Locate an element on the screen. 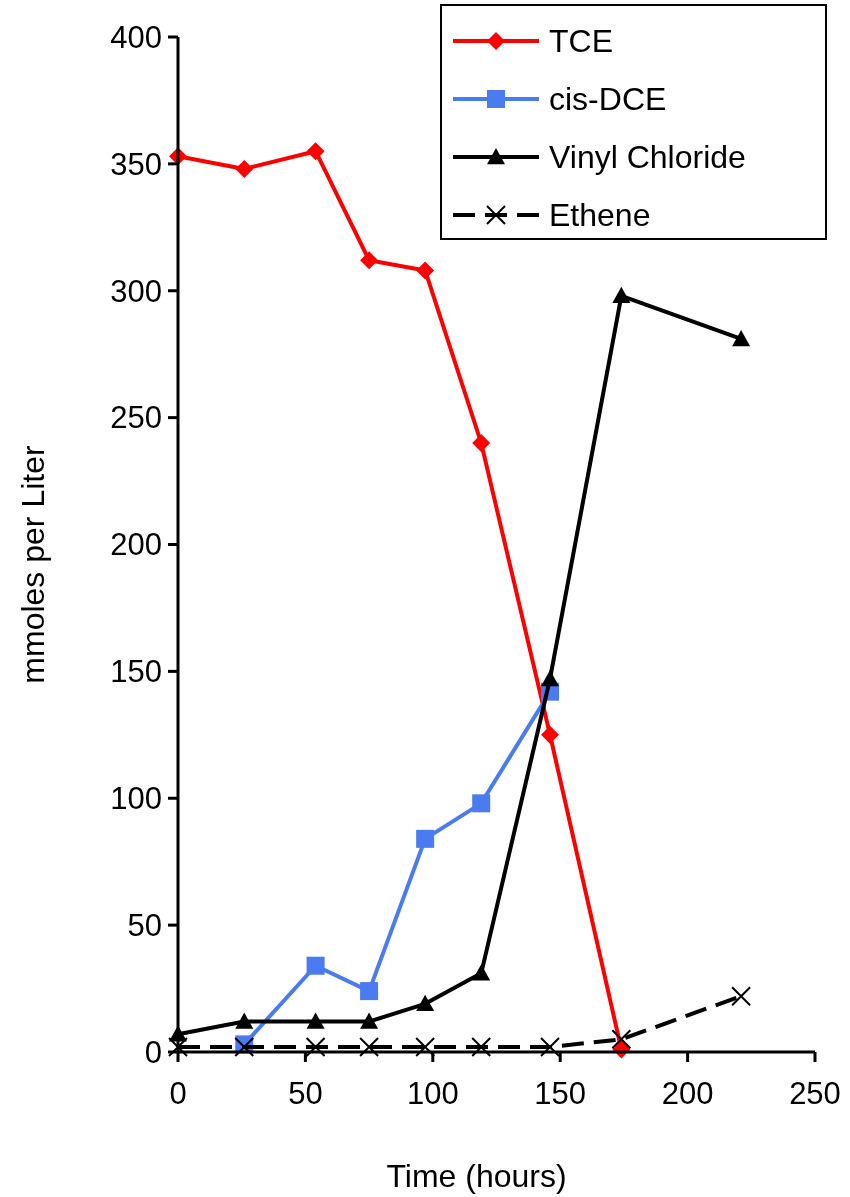 Image resolution: width=850 pixels, height=1197 pixels. legend-label: Vinyl Chloride is located at coordinates (647, 157).